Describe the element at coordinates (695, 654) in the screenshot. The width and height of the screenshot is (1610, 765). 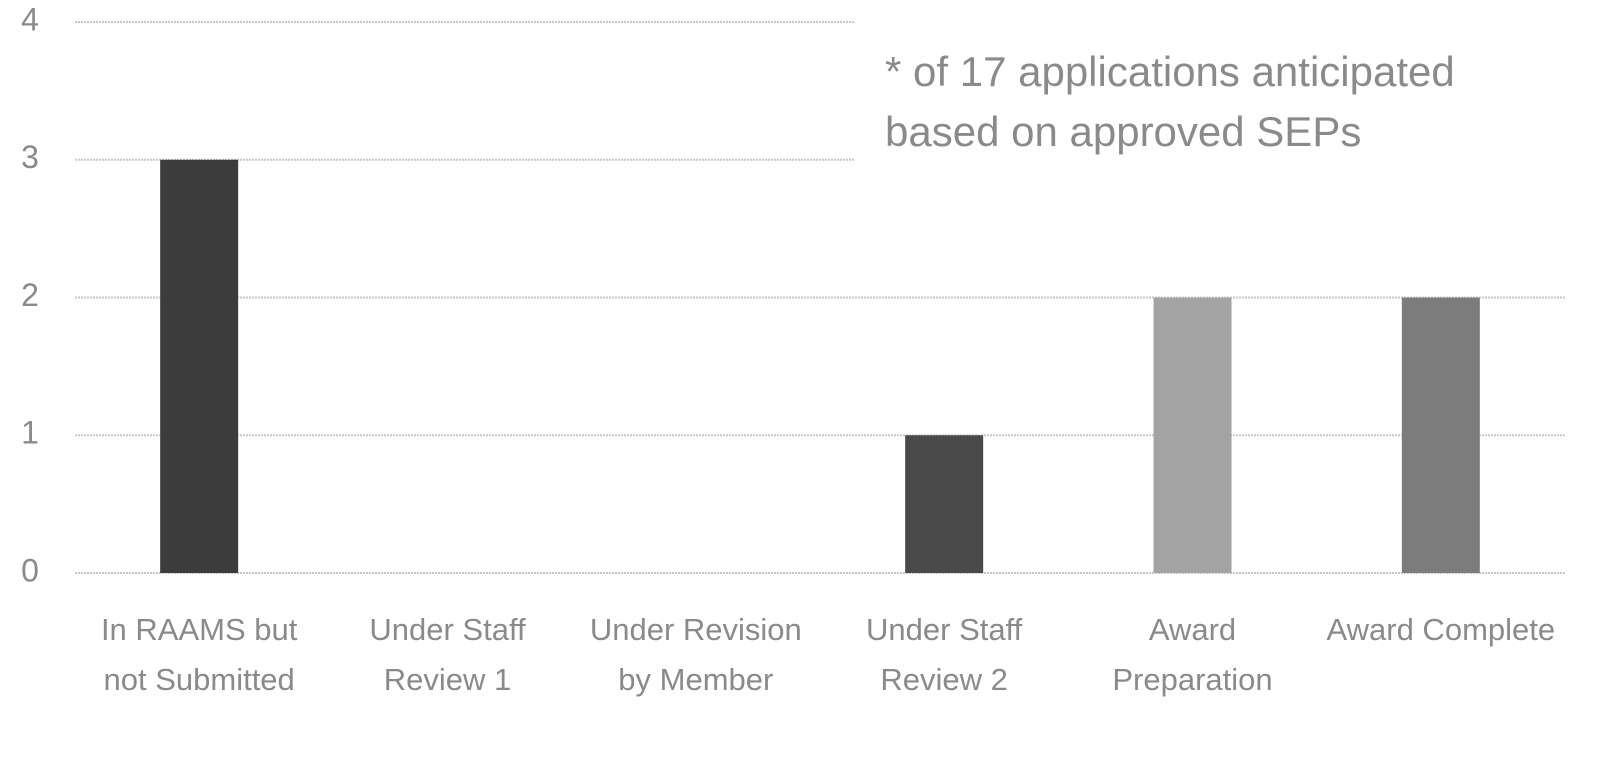
I see `x-tick-label: Under Revision by Member` at that location.